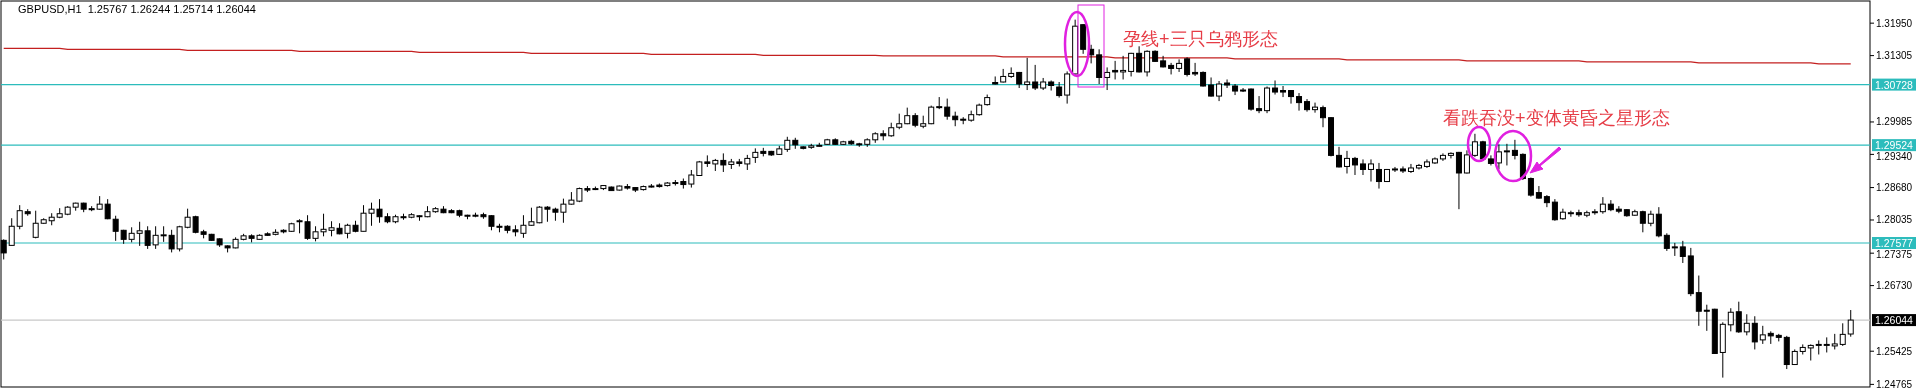 The image size is (1918, 389). What do you see at coordinates (1894, 56) in the screenshot?
I see `y-tick-label: 1.31305` at bounding box center [1894, 56].